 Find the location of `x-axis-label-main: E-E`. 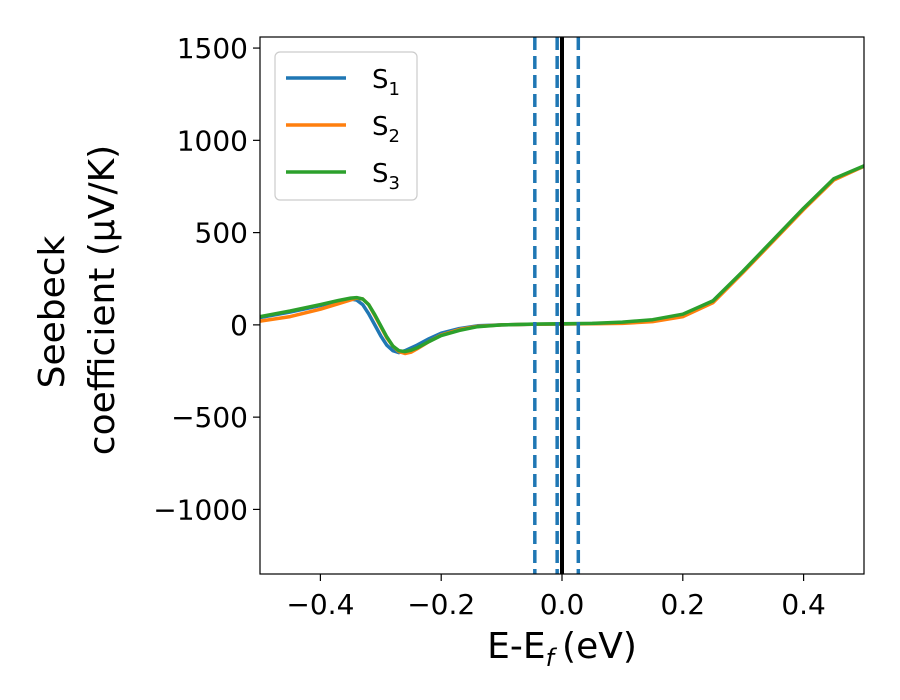

x-axis-label-main: E-E is located at coordinates (516, 646).